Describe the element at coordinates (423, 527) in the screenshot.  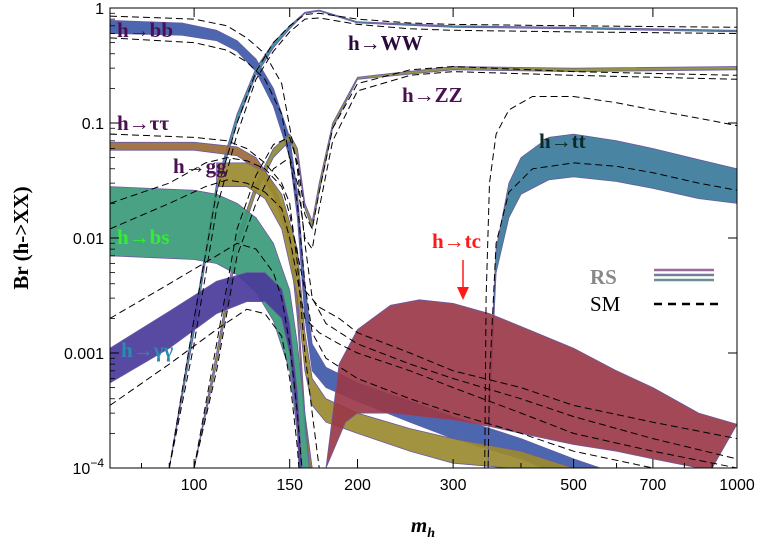
I see `x-axis-title: mh` at that location.